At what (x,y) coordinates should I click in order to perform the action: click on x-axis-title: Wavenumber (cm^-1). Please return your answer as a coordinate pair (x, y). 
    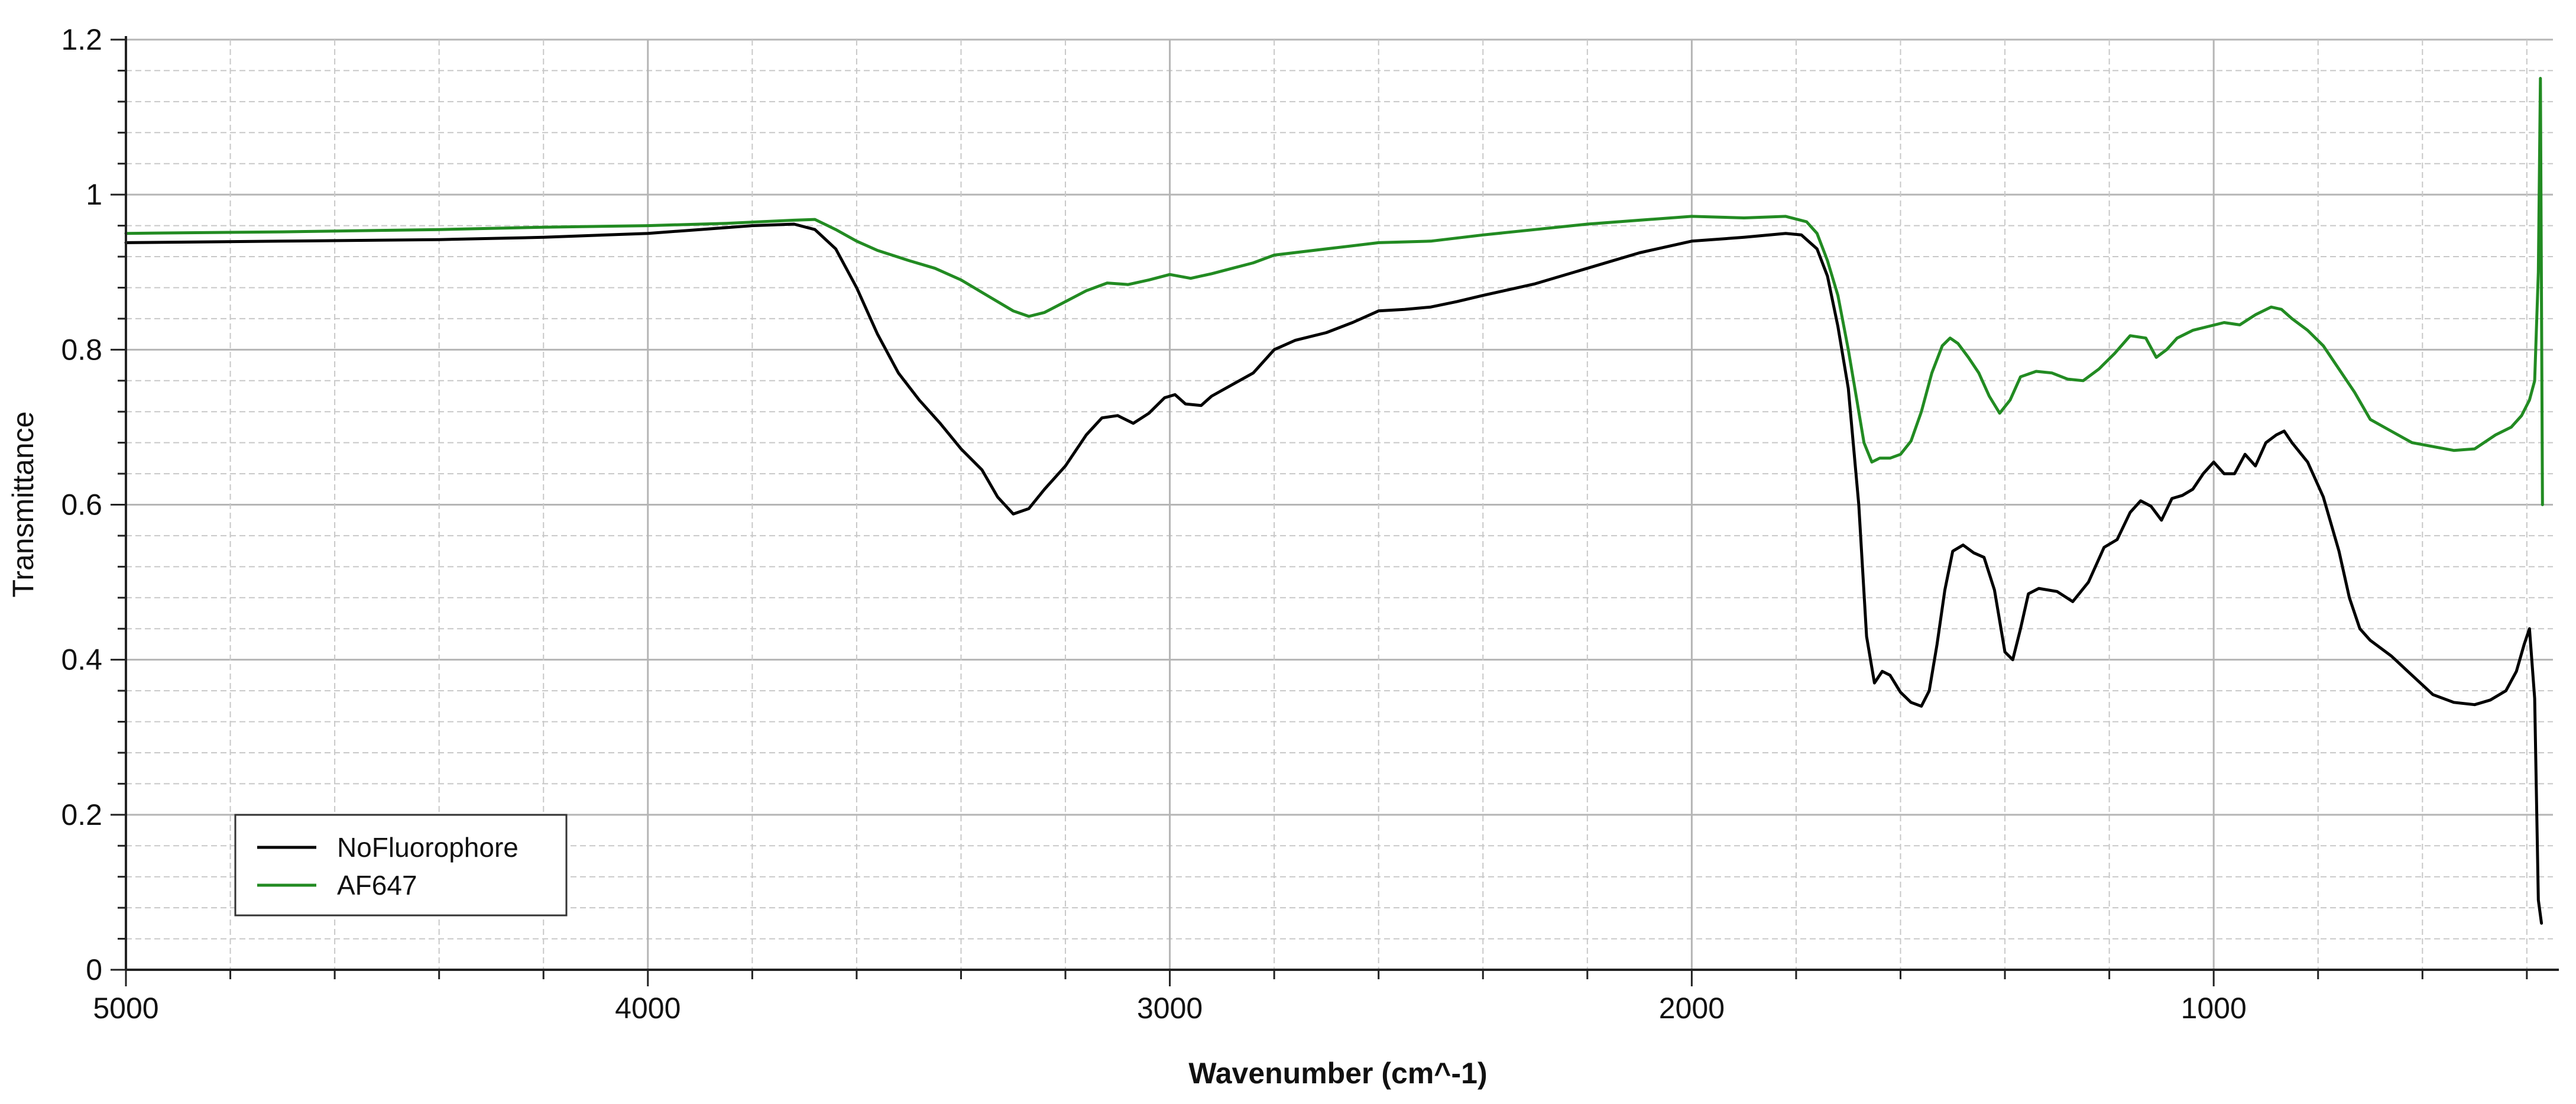
    Looking at the image, I should click on (1337, 1073).